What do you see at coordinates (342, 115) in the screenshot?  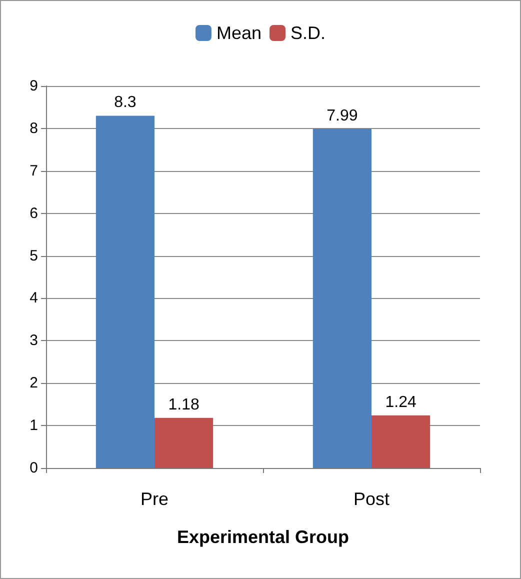 I see `data-label: 7.99` at bounding box center [342, 115].